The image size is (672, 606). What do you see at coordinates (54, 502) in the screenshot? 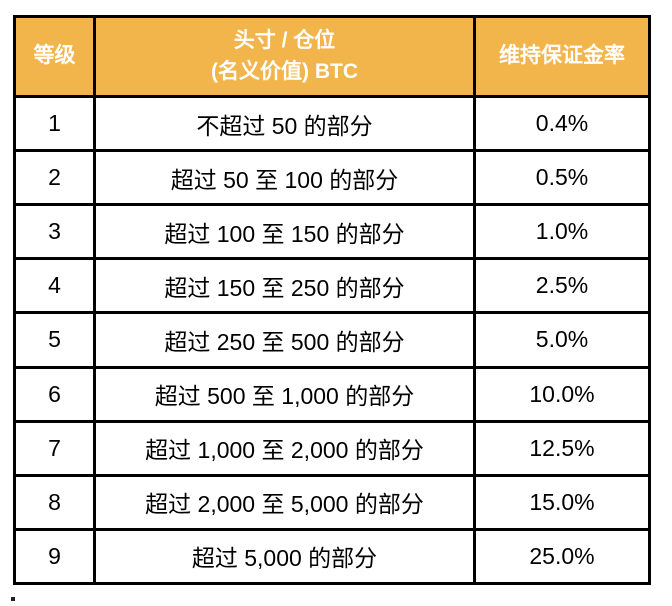
I see `tier-cell: 8` at bounding box center [54, 502].